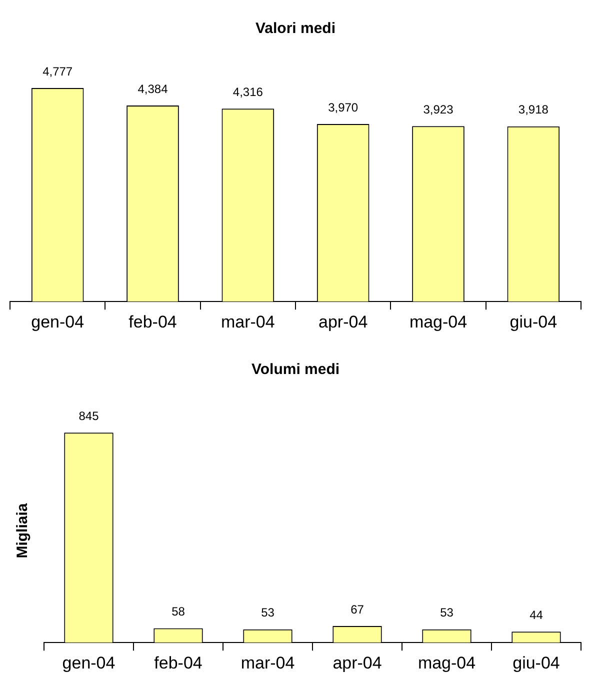 Image resolution: width=591 pixels, height=682 pixels. What do you see at coordinates (295, 369) in the screenshot?
I see `chart-title: Volumi medi` at bounding box center [295, 369].